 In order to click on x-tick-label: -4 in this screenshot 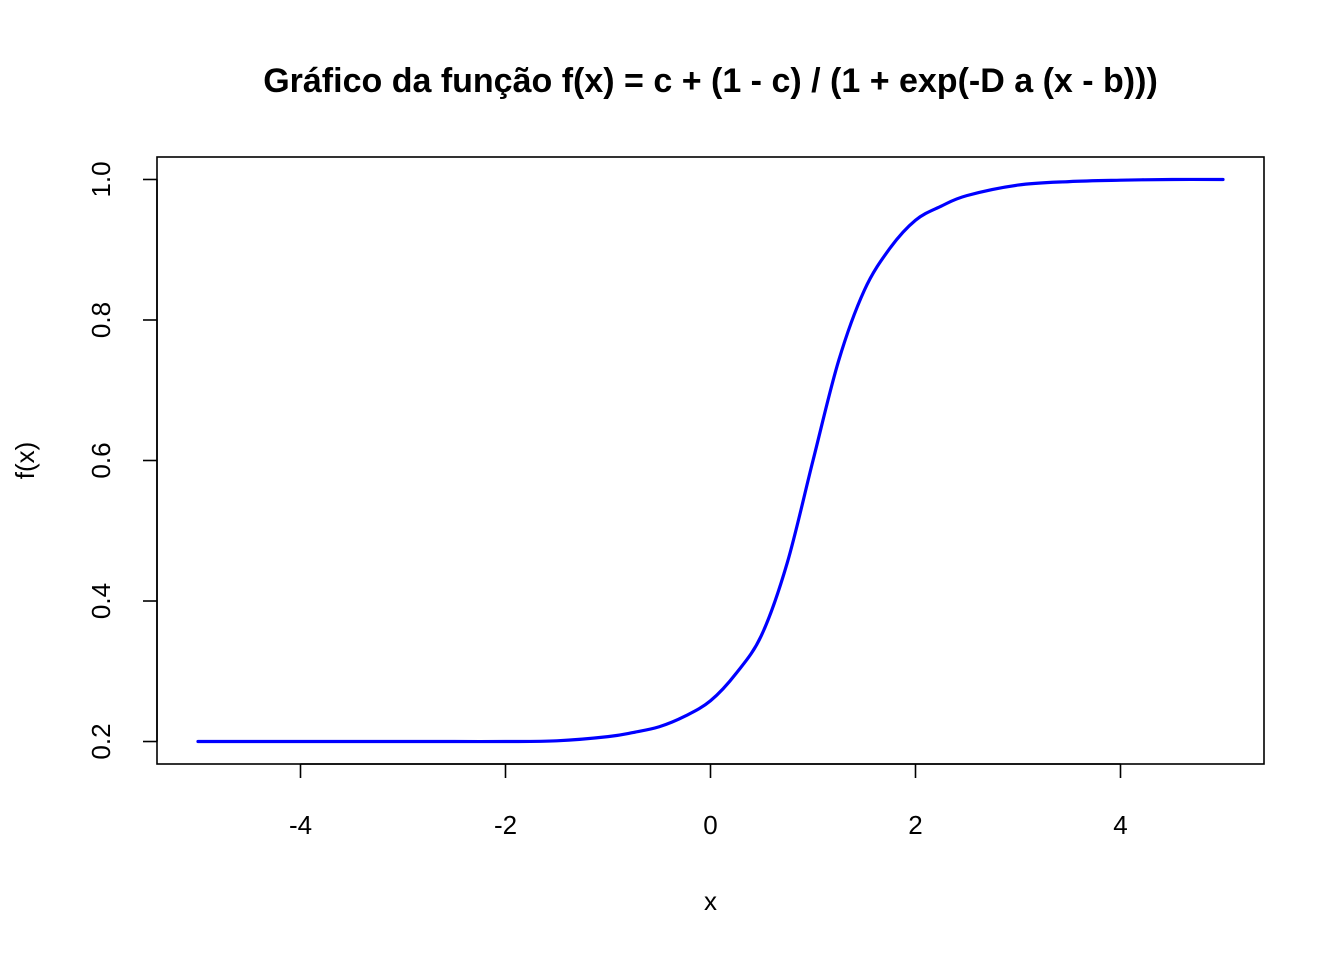, I will do `click(300, 825)`.